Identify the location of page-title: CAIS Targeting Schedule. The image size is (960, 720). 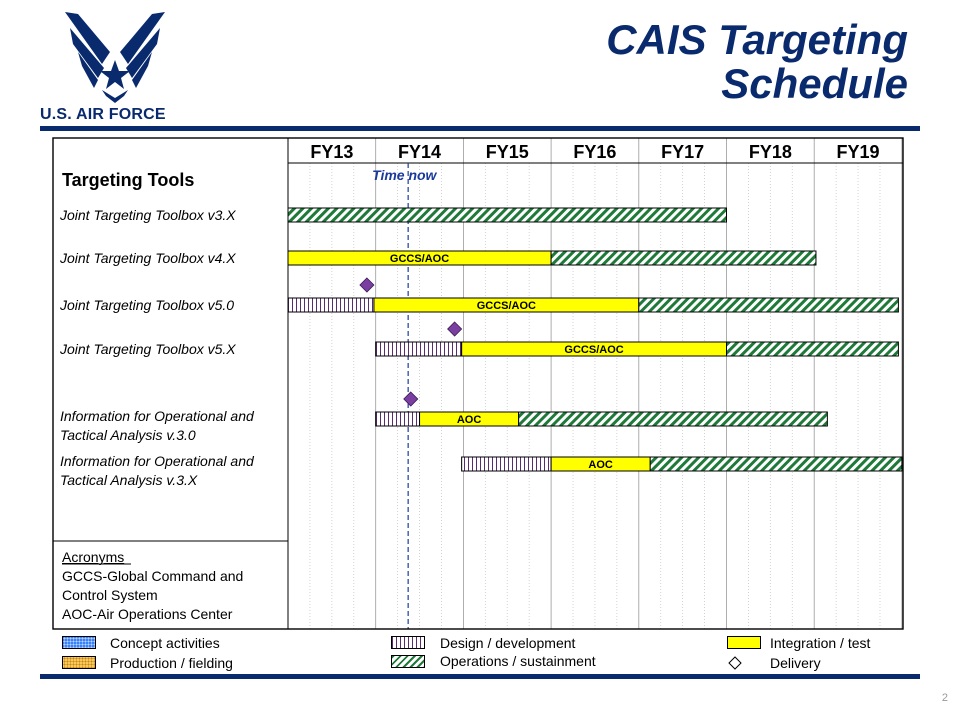
(757, 62).